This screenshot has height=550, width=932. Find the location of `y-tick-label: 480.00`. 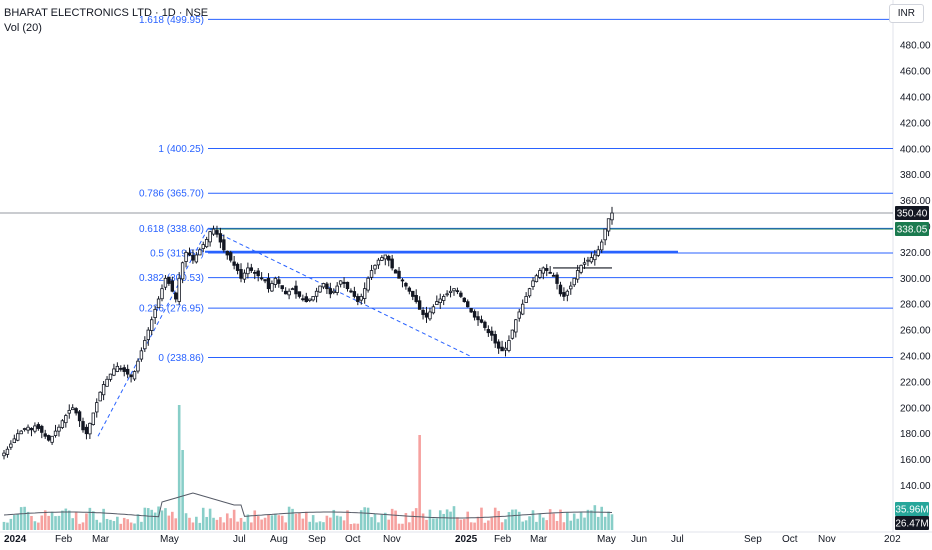

y-tick-label: 480.00 is located at coordinates (915, 46).